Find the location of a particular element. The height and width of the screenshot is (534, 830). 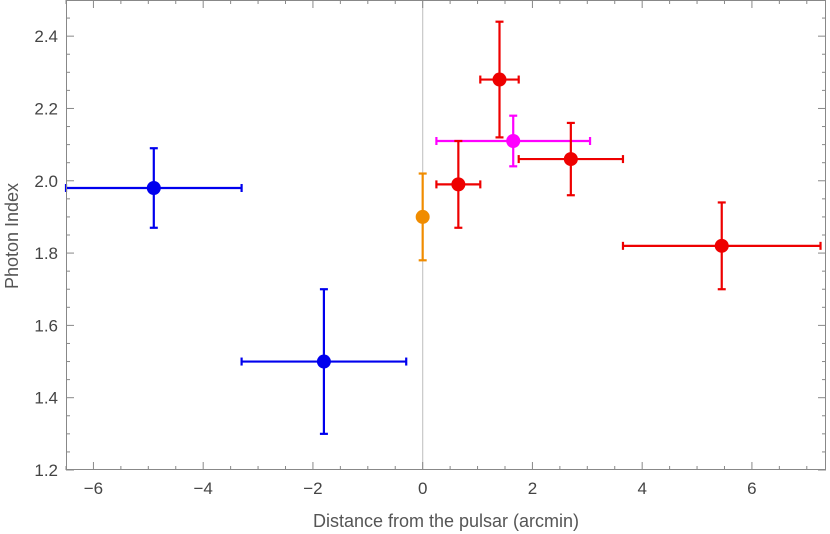

x-axis-label: Distance from the pulsar (arcmin) is located at coordinates (446, 521).